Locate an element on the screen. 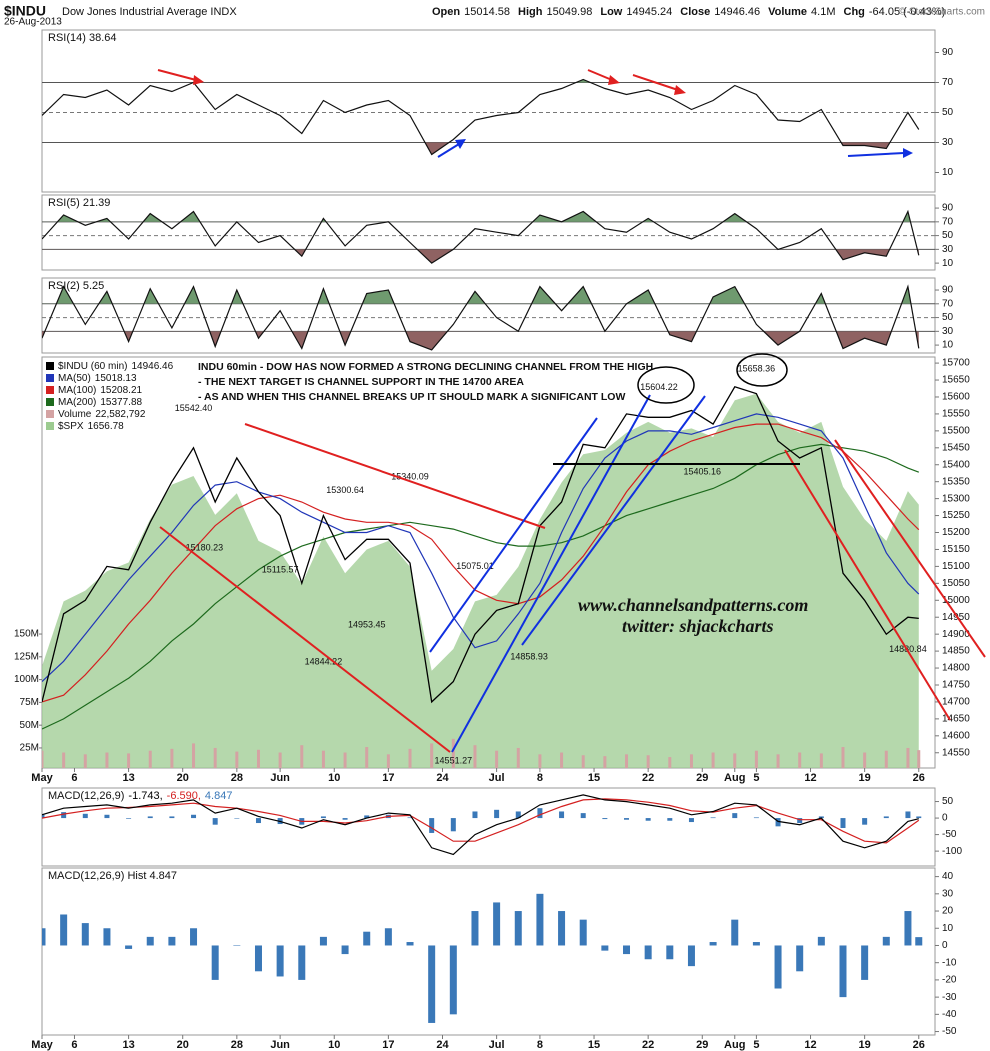  y-tick-label: 14550 is located at coordinates (956, 752).